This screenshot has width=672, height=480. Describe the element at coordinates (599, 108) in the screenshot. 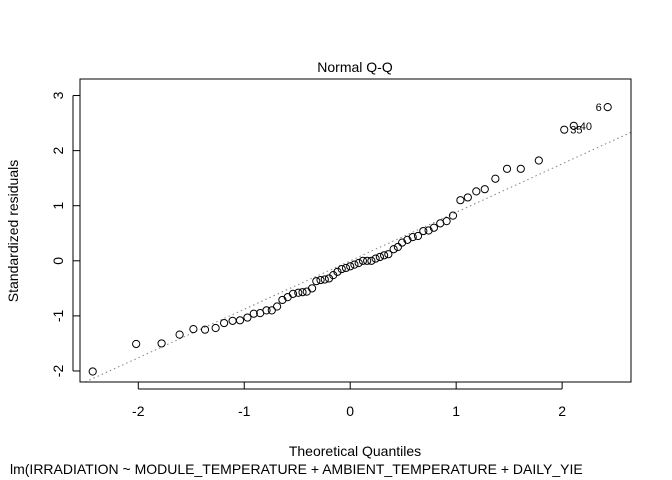

I see `point-label: 6` at that location.